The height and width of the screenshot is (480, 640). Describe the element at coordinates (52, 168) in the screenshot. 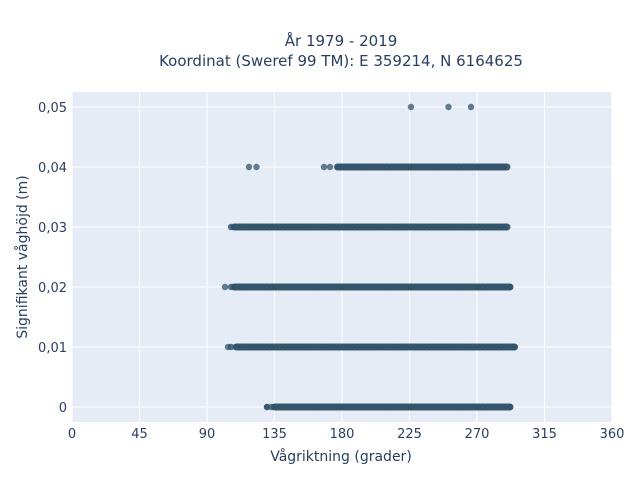

I see `y-tick-label: 0,04` at that location.